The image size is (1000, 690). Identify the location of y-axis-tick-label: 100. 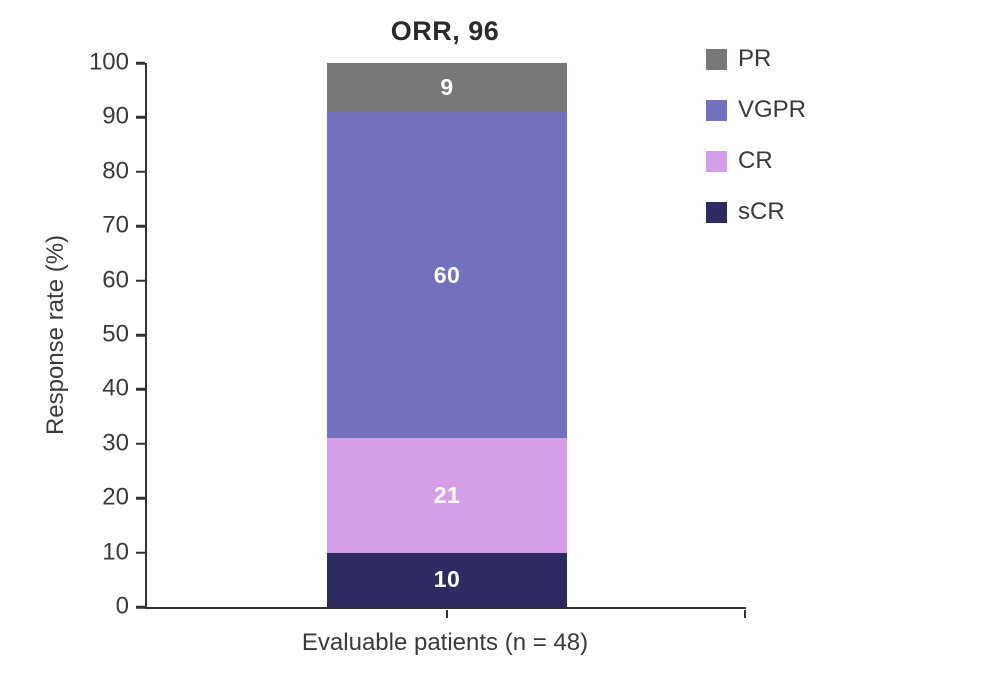
(108, 62).